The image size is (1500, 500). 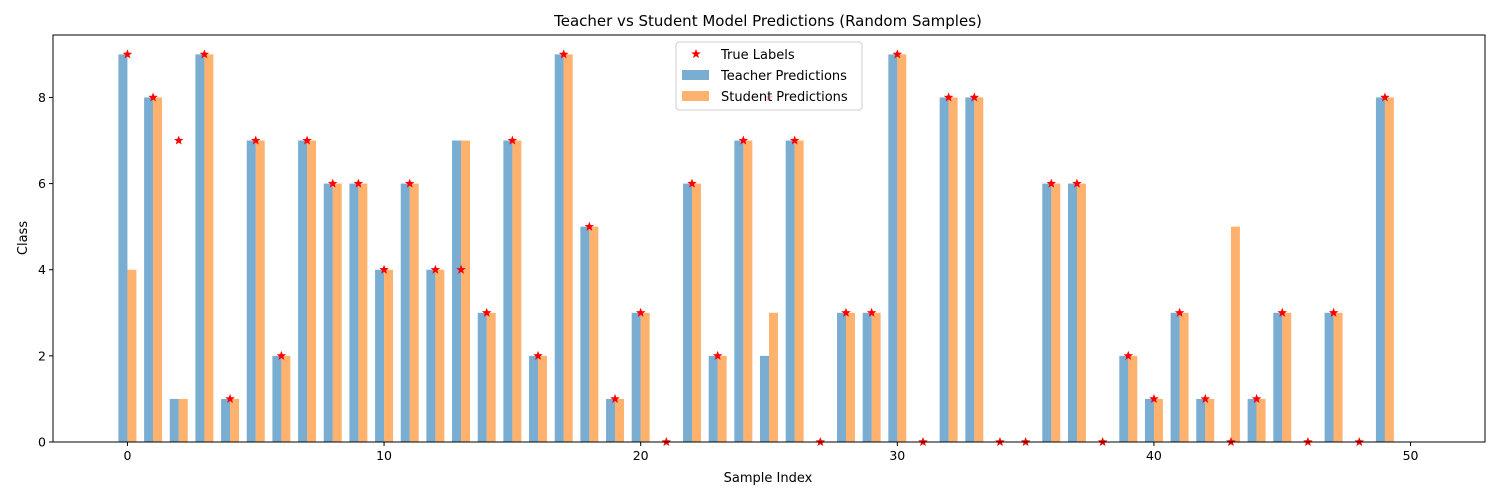 I want to click on x-axis: 0 10 20 30 40 50, so click(x=771, y=452).